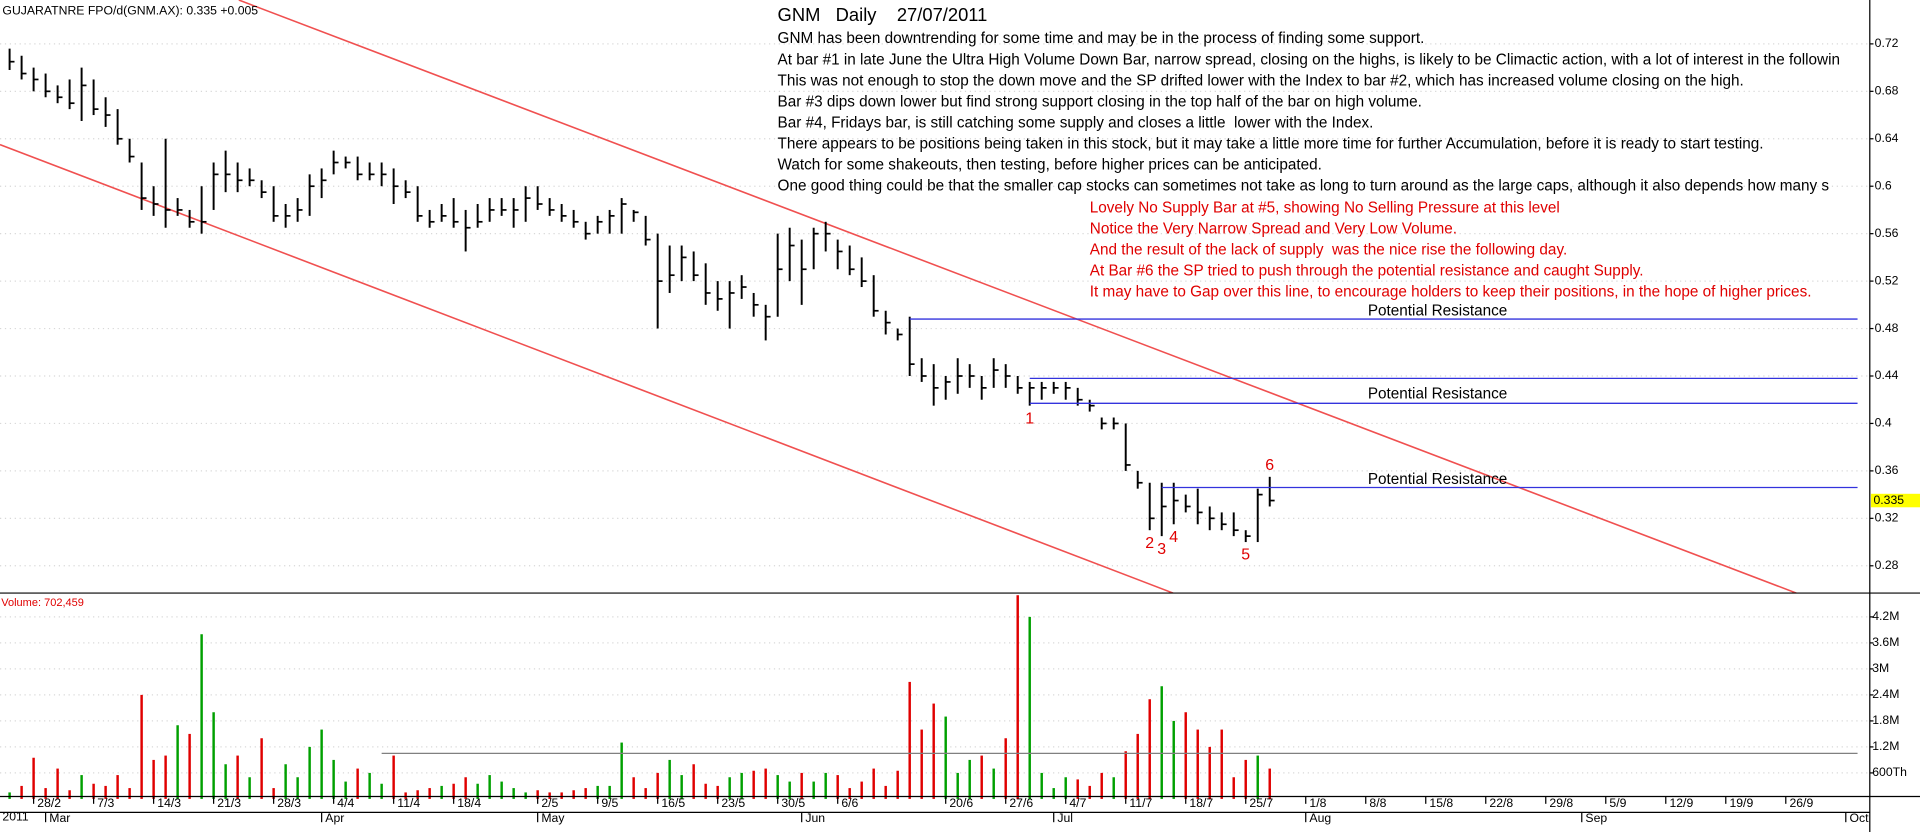 The height and width of the screenshot is (832, 1920). Describe the element at coordinates (849, 803) in the screenshot. I see `x-tick-label: 6/6` at that location.